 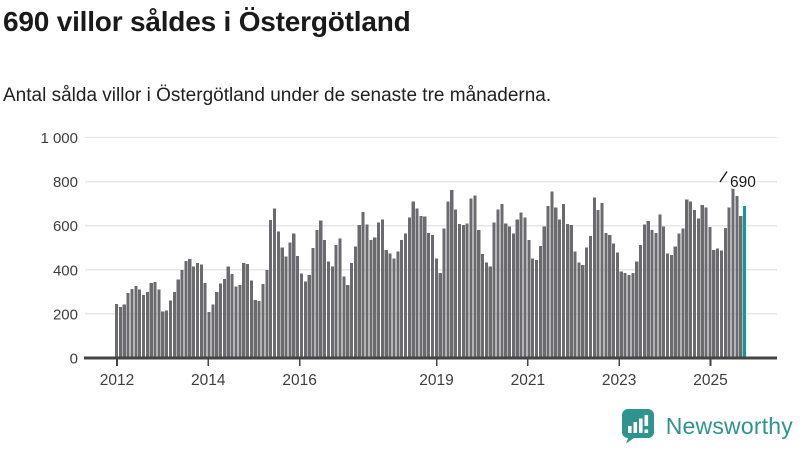 I want to click on annotation-leader-line, so click(x=723, y=177).